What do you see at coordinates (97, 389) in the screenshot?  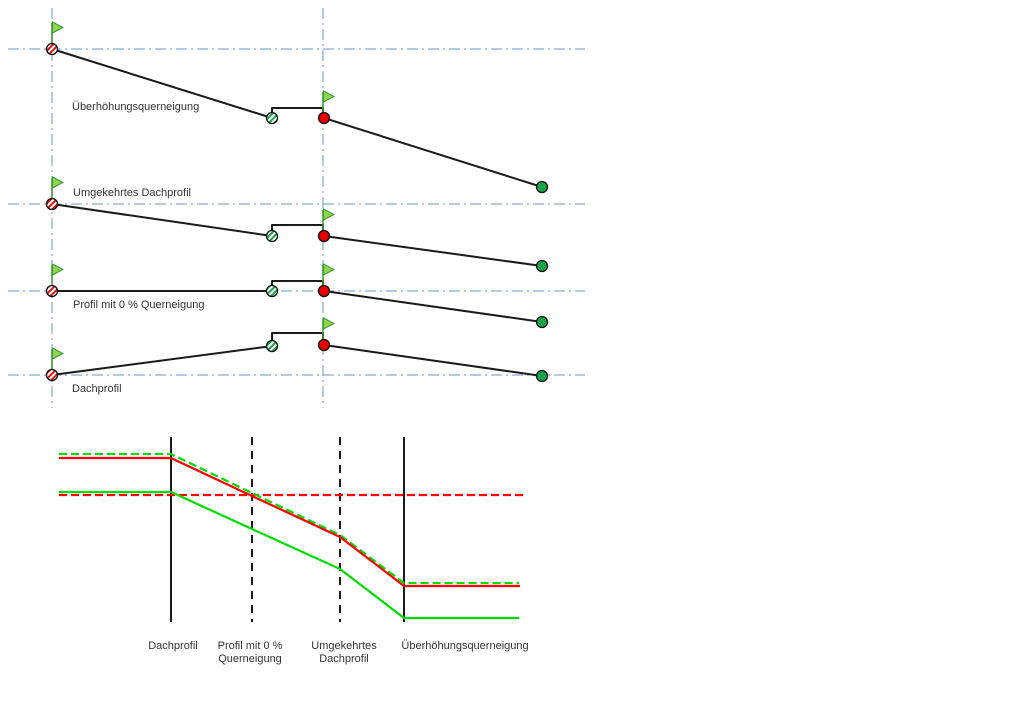 I see `profile-label-dachprofil: Dachprofil` at bounding box center [97, 389].